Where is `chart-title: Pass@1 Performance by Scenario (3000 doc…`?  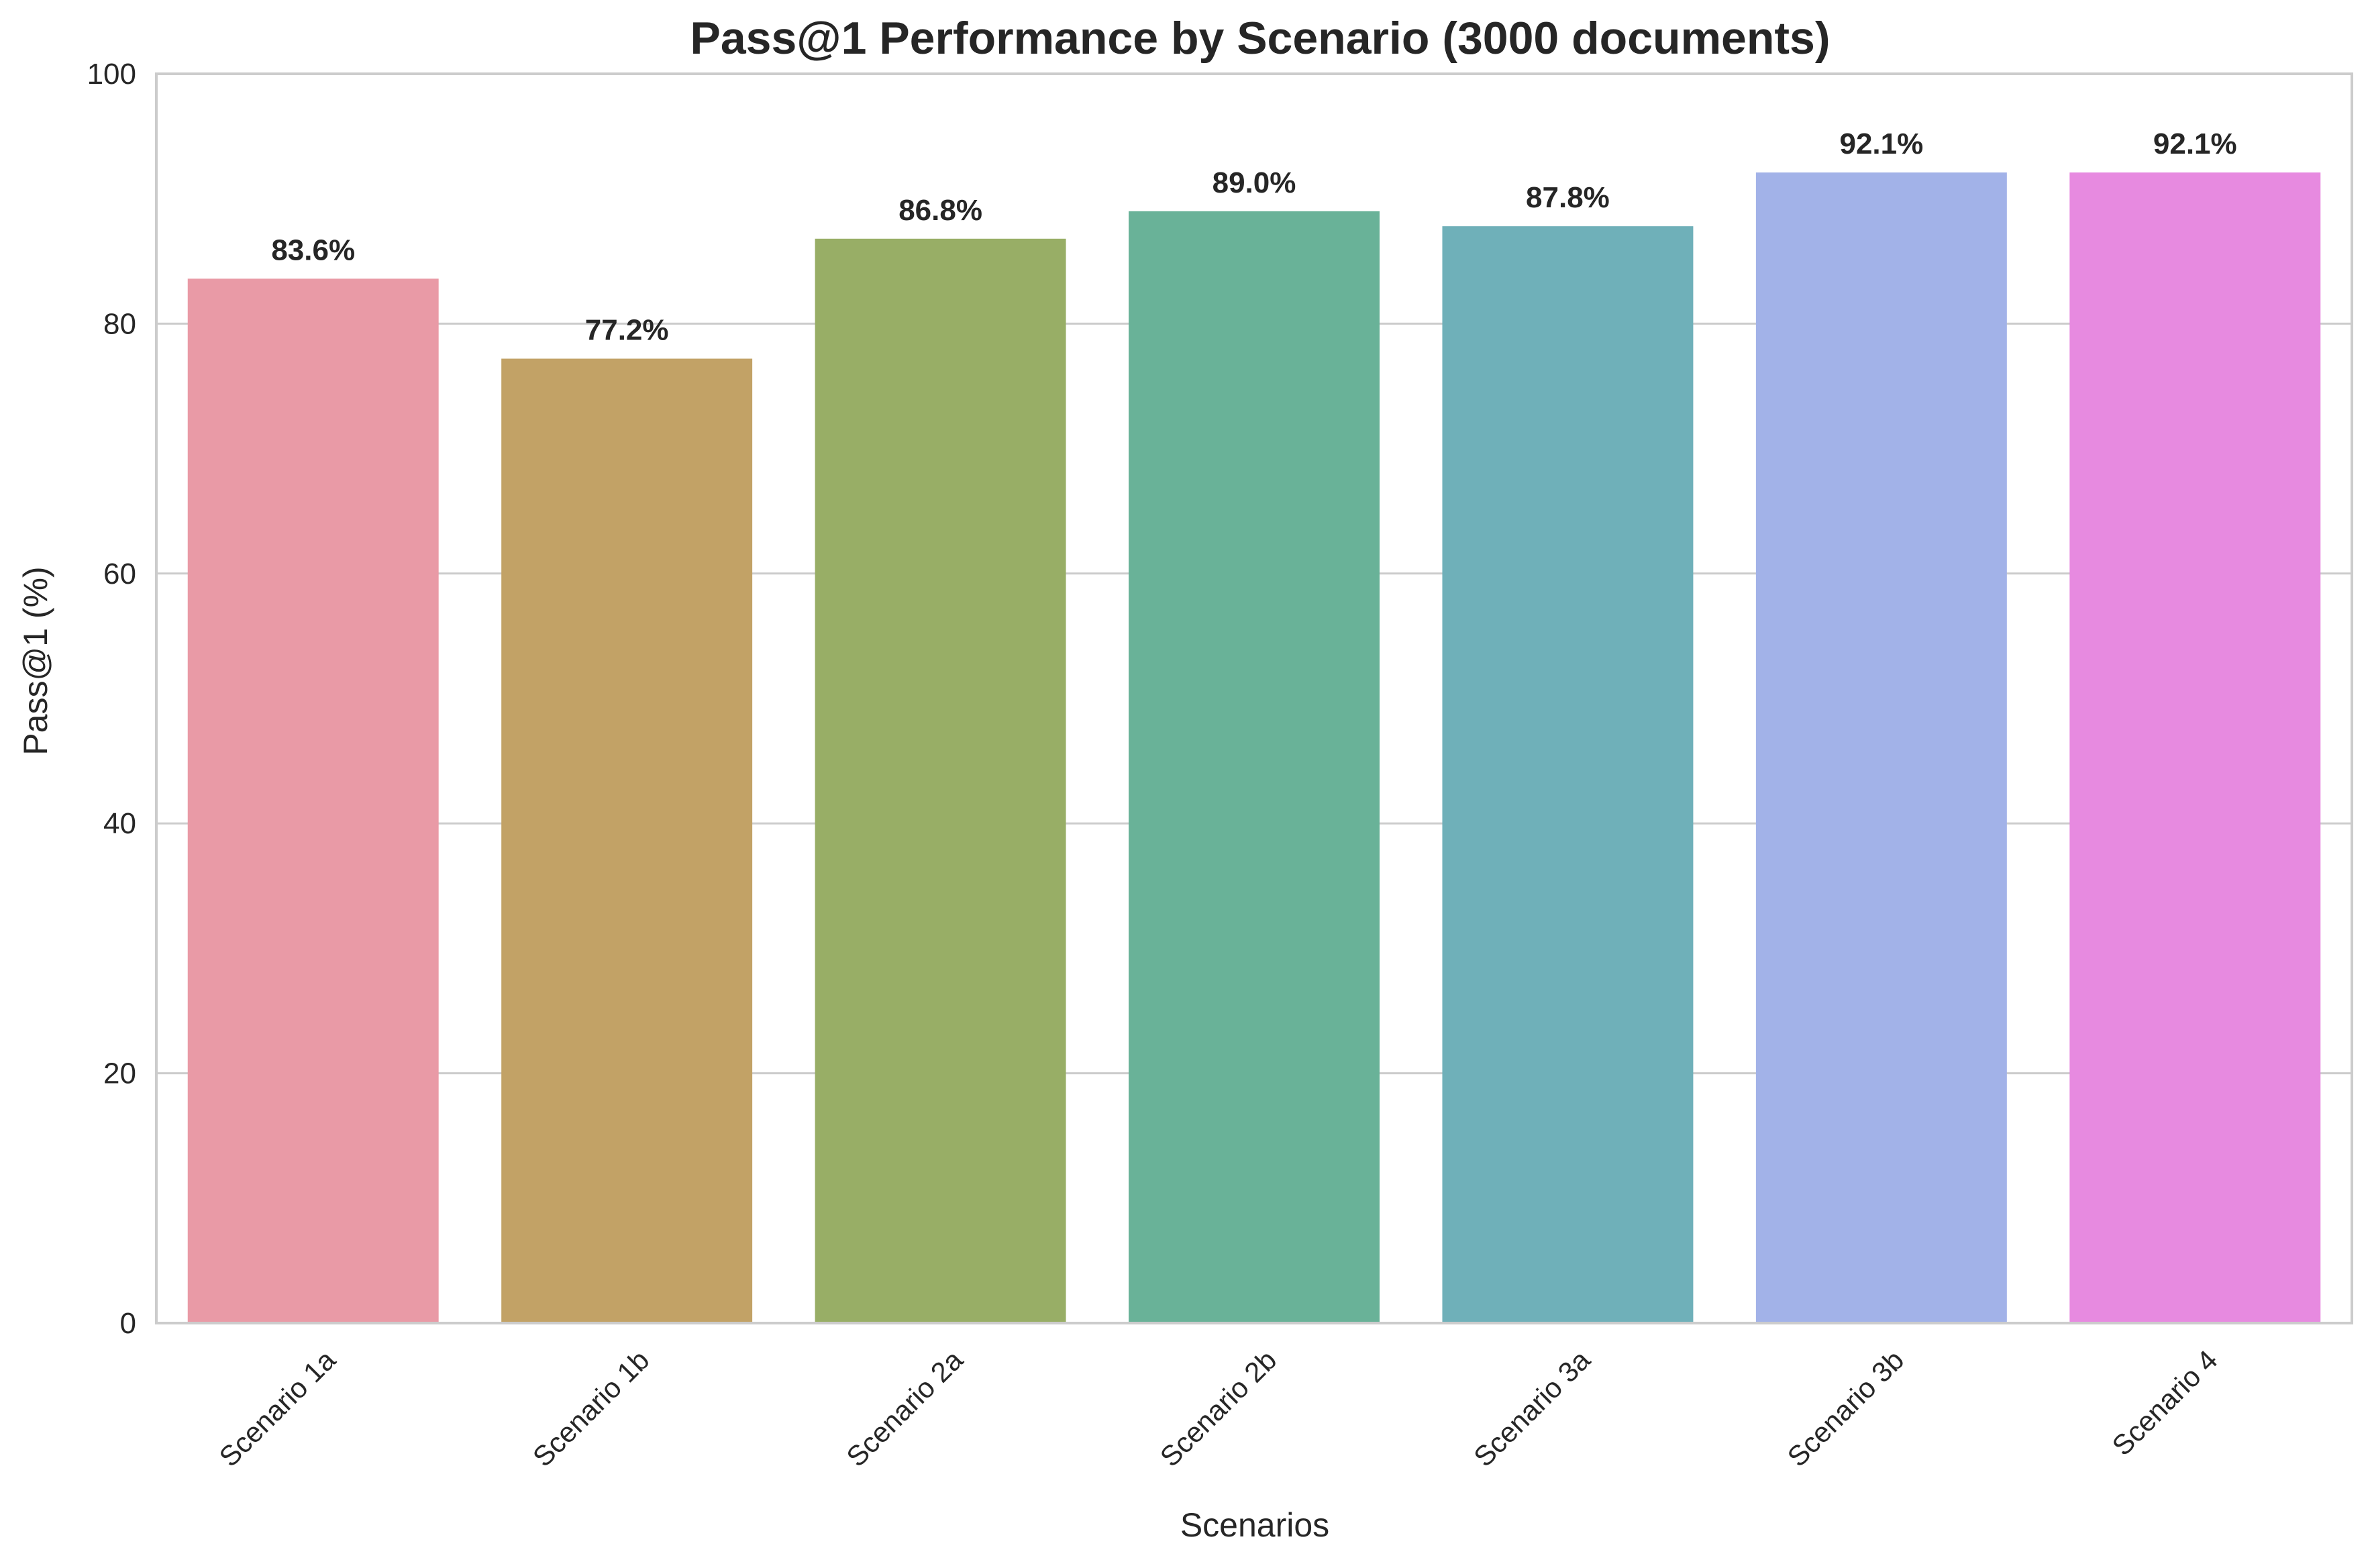 chart-title: Pass@1 Performance by Scenario (3000 doc… is located at coordinates (1260, 38).